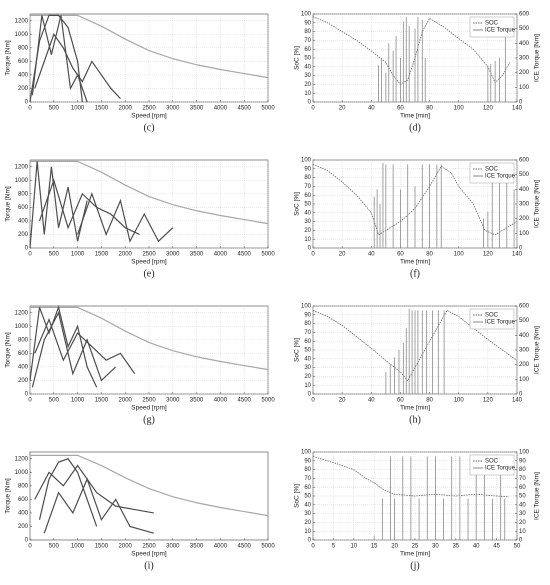 The height and width of the screenshot is (585, 550). I want to click on legend-box, so click(492, 465).